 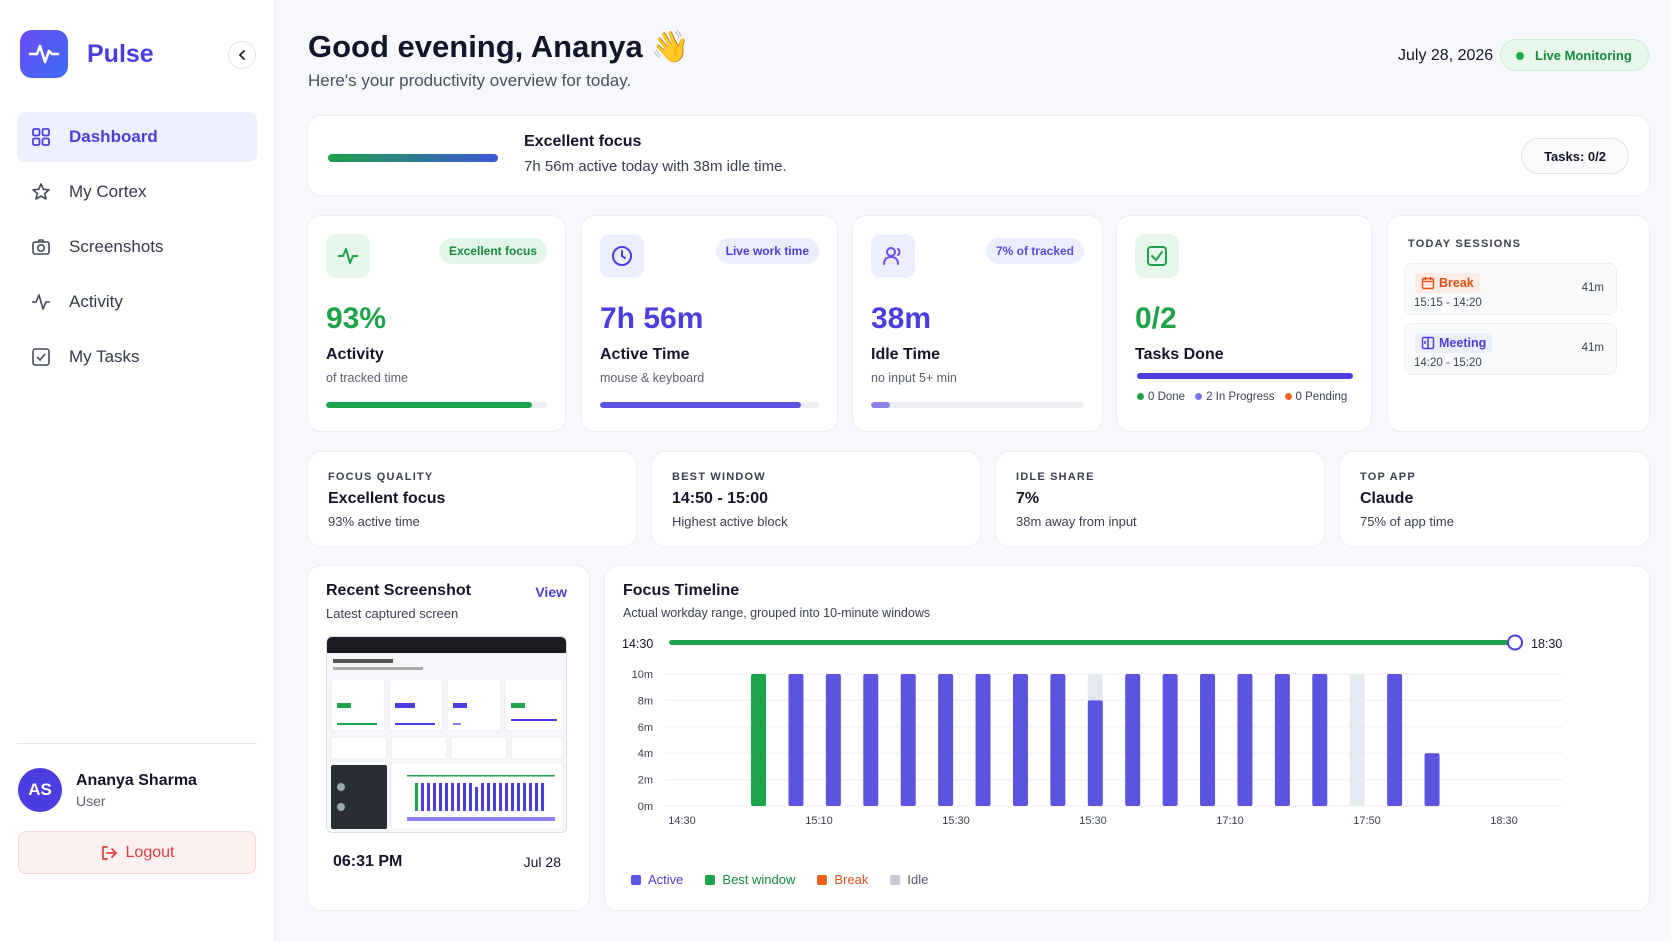 I want to click on avatar: AS, so click(x=40, y=790).